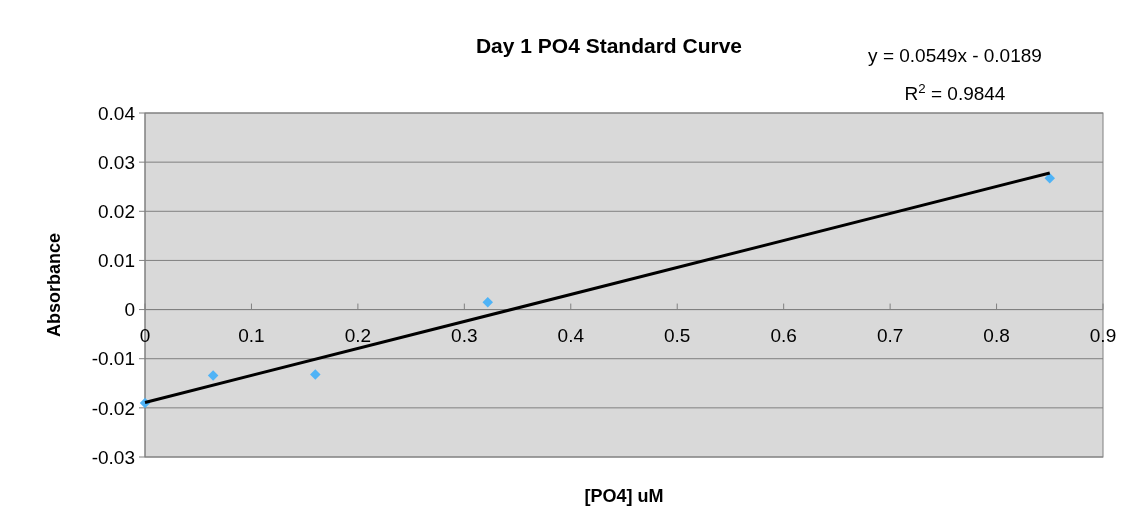 This screenshot has height=521, width=1130. What do you see at coordinates (116, 162) in the screenshot?
I see `y-tick-label: 0.03` at bounding box center [116, 162].